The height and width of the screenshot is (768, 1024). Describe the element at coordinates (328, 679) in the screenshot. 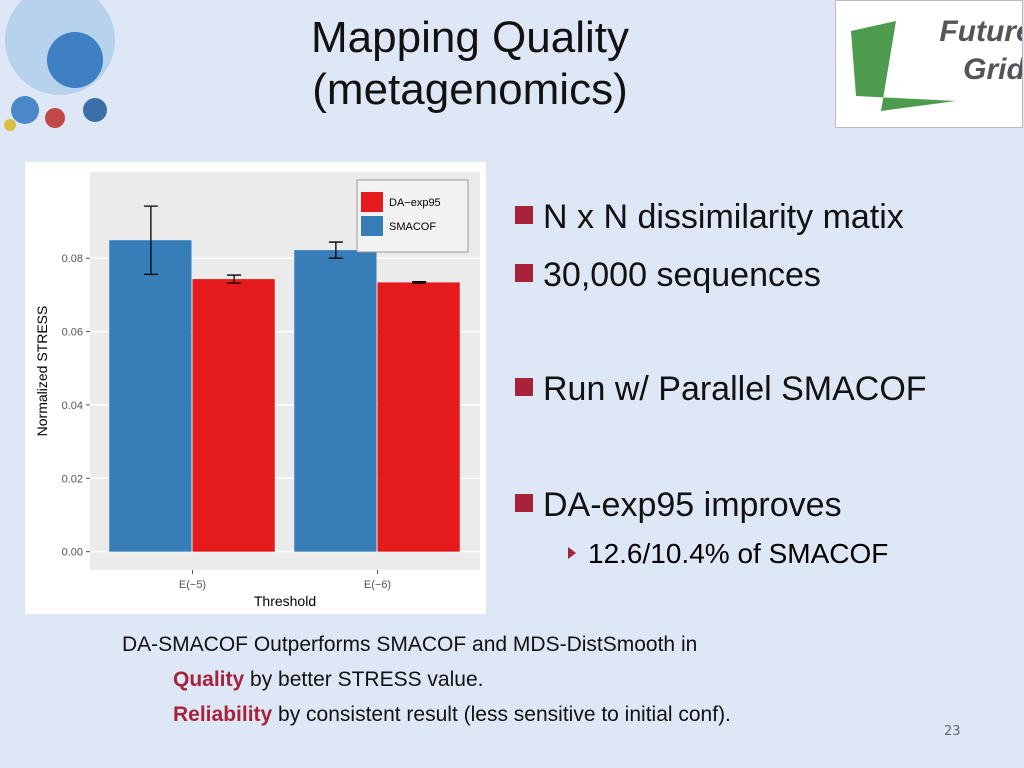

I see `caption-item: Quality by better STRESS value.` at that location.